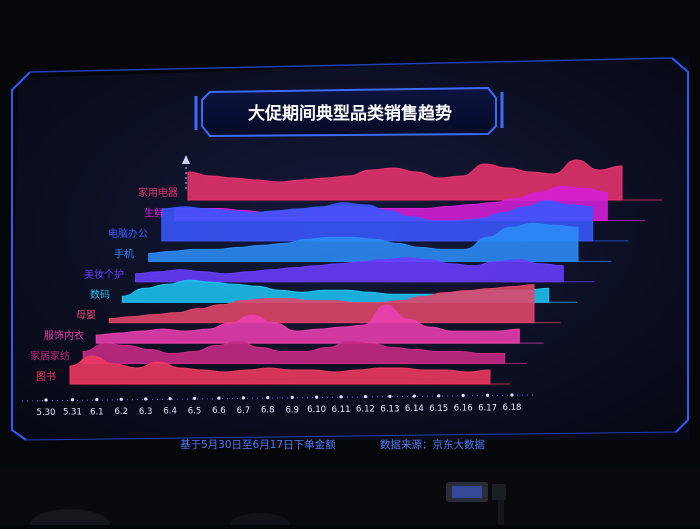  I want to click on series-label: 家用电器, so click(158, 192).